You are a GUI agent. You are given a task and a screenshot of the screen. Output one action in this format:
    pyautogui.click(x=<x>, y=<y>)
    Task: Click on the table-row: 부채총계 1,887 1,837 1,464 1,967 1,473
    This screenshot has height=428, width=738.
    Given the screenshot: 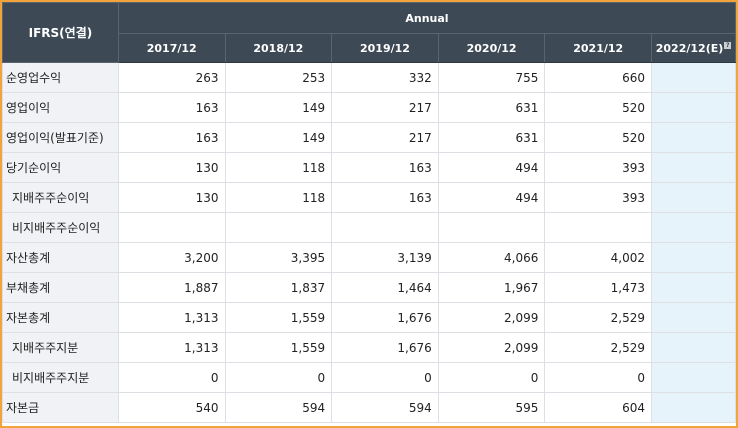 What is the action you would take?
    pyautogui.click(x=369, y=287)
    